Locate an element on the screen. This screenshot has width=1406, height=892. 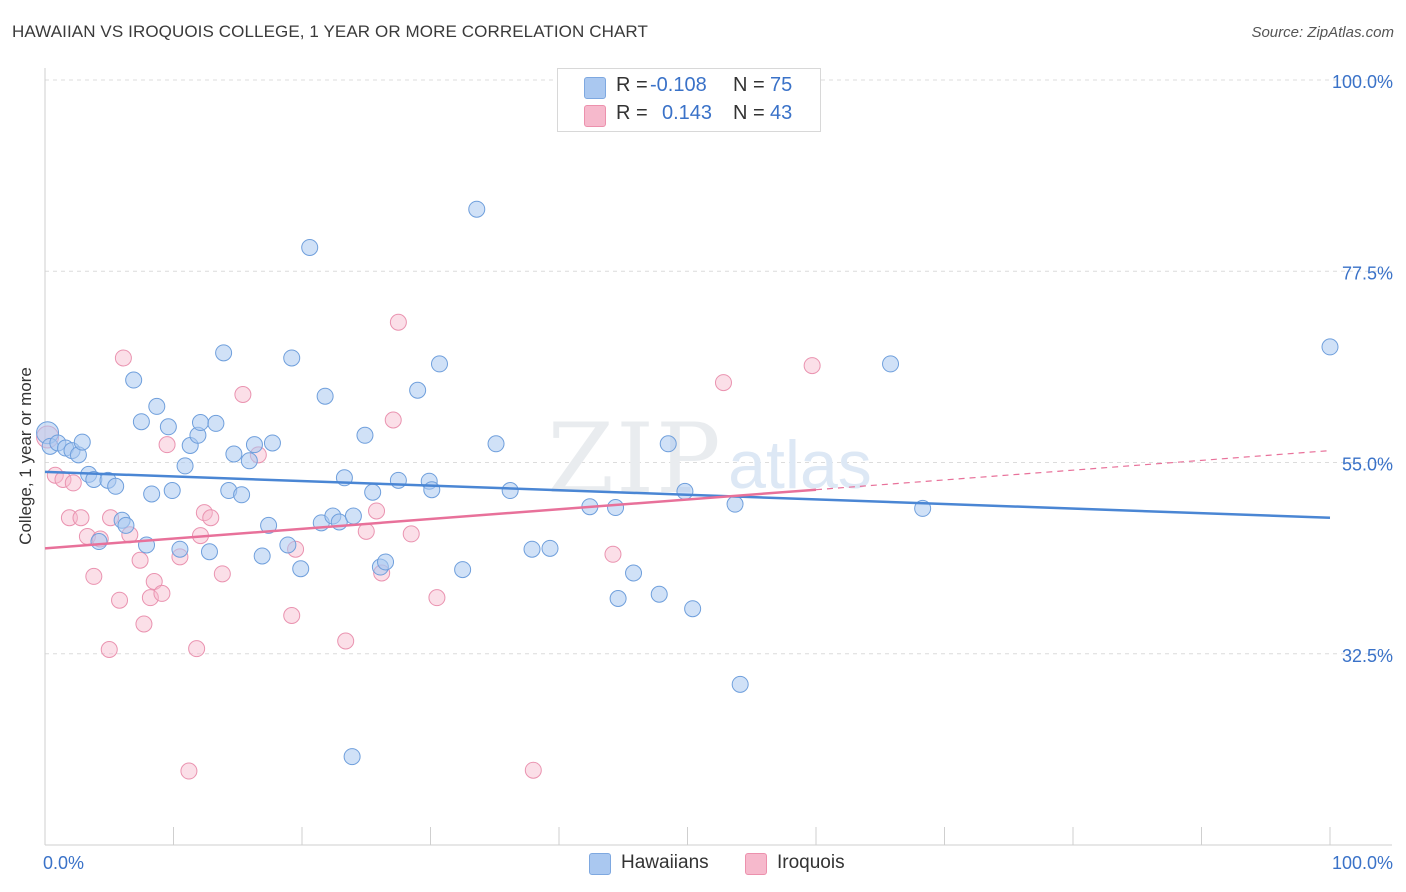
x-tick-label: 100.0% is located at coordinates (1362, 863).